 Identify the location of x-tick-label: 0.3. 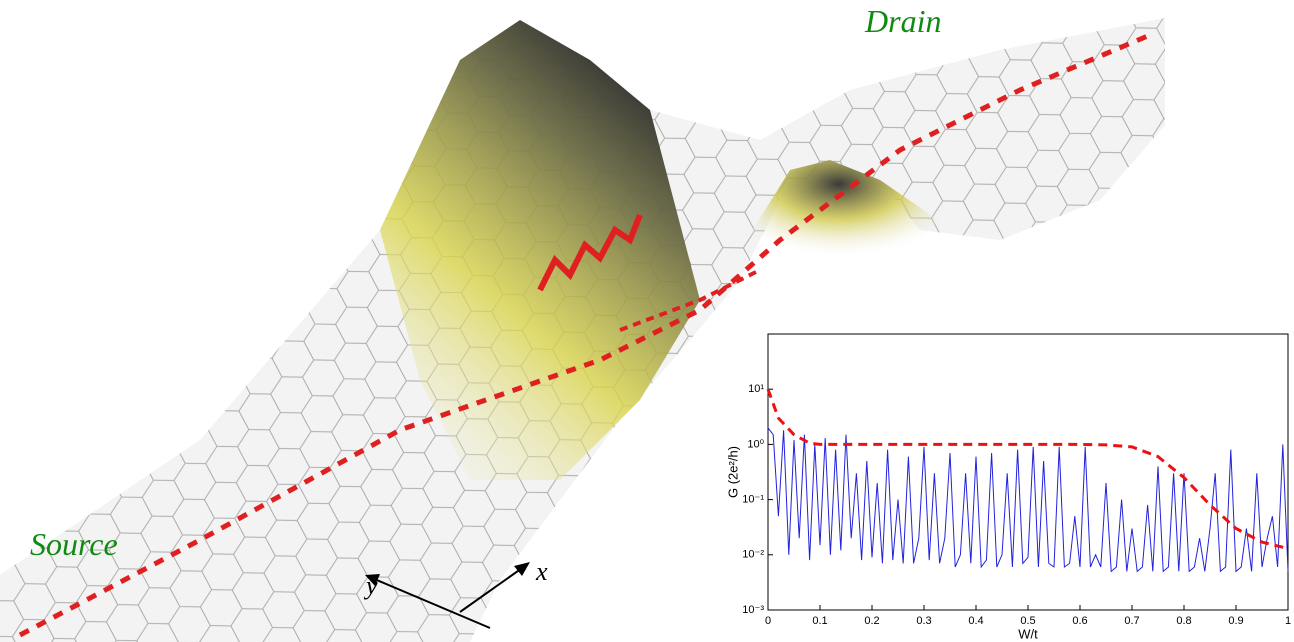
(923, 621).